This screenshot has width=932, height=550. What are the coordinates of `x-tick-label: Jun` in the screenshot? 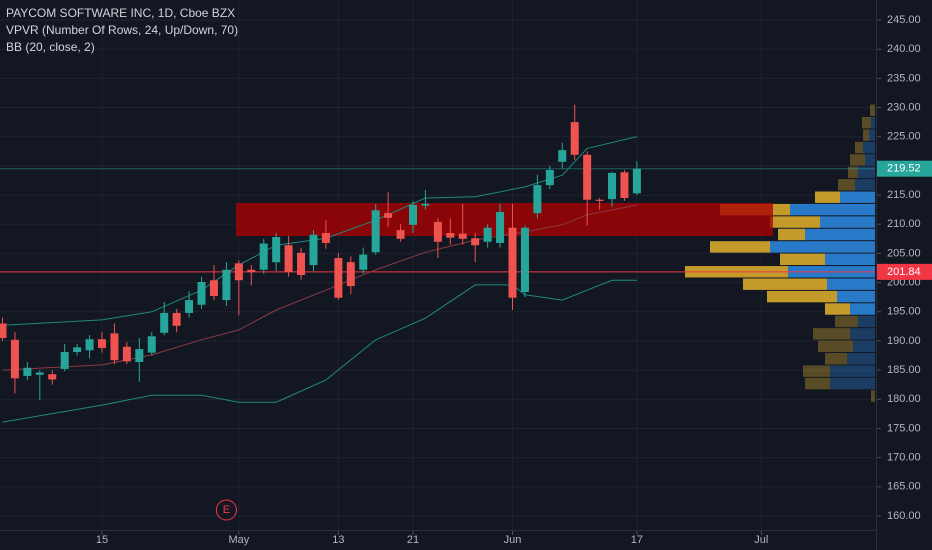 It's located at (513, 540).